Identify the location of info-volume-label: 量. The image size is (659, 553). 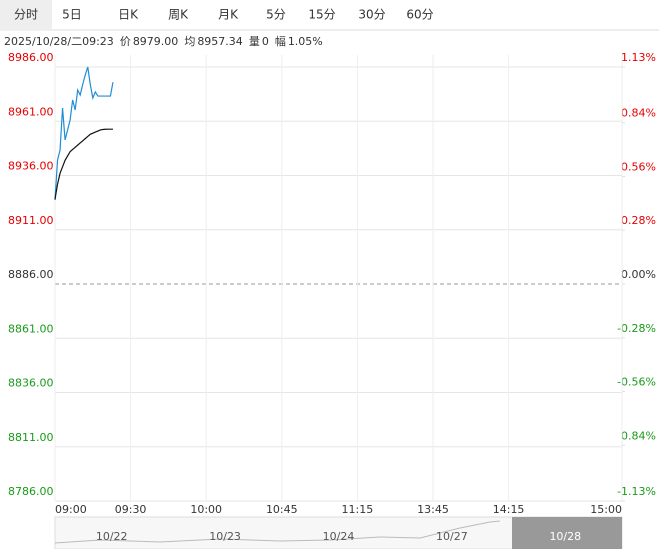
(254, 41).